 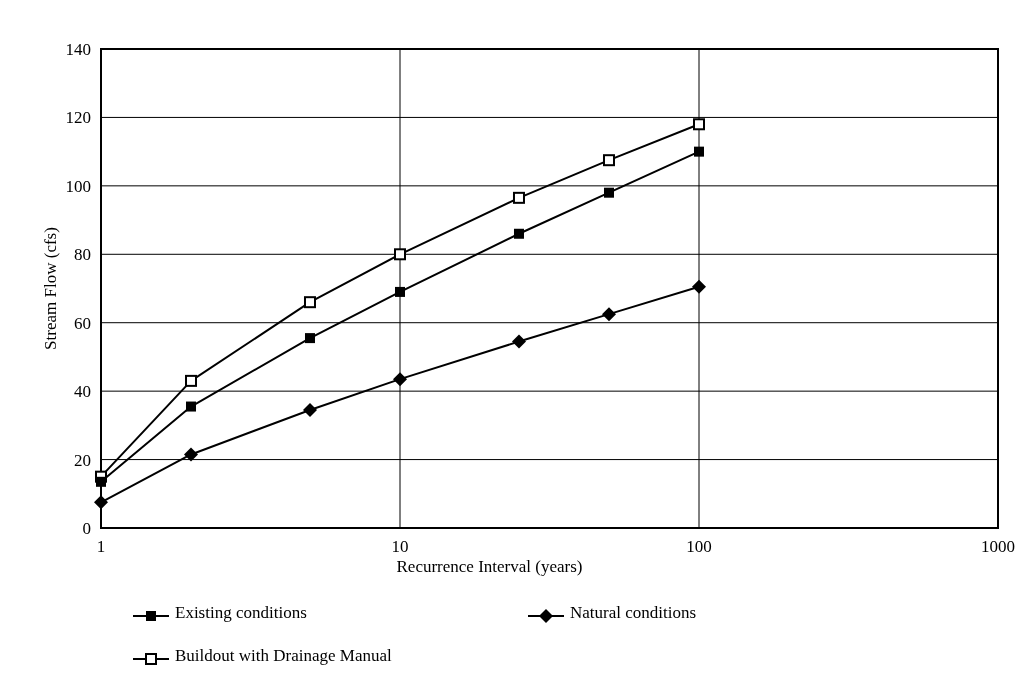 I want to click on legend-label: Existing conditions, so click(x=241, y=612).